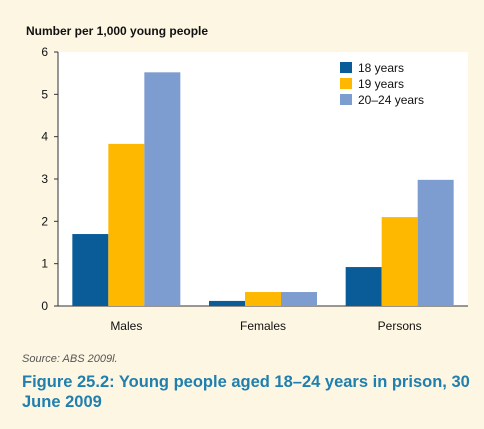 The width and height of the screenshot is (484, 429). Describe the element at coordinates (381, 68) in the screenshot. I see `legend-label: 18 years` at that location.